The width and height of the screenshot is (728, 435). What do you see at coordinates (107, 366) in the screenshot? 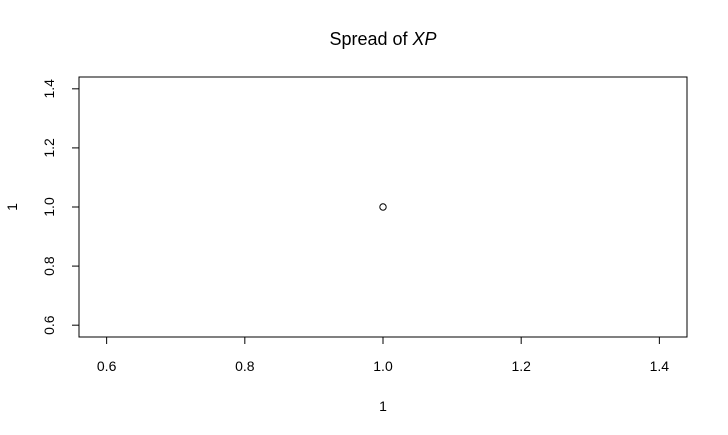
I see `x-tick-label: 0.6` at bounding box center [107, 366].